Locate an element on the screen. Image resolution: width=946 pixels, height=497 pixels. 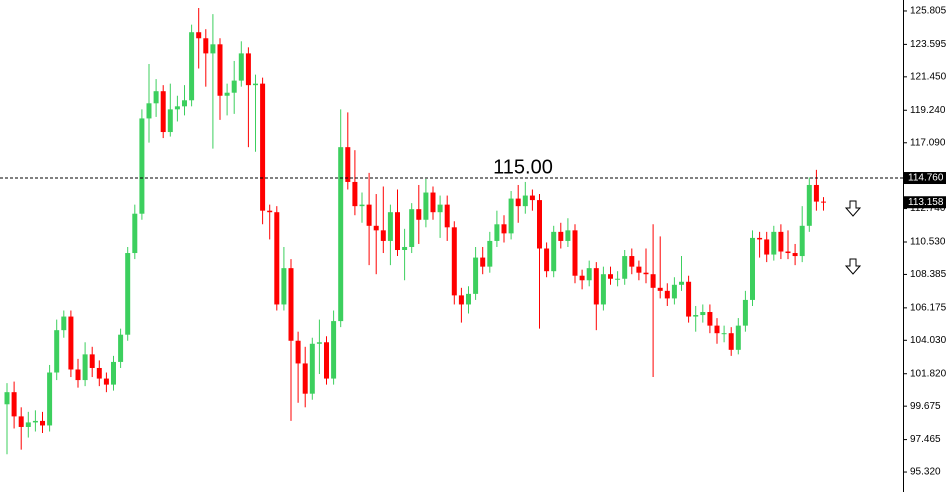
sell-arrow is located at coordinates (853, 266).